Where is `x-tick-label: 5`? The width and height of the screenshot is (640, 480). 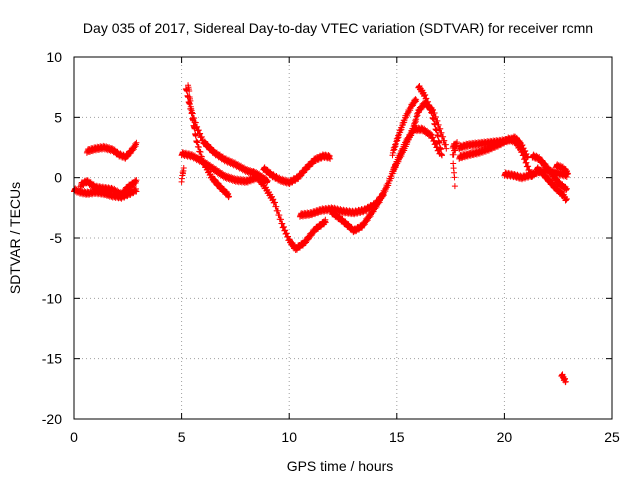
x-tick-label: 5 is located at coordinates (182, 437).